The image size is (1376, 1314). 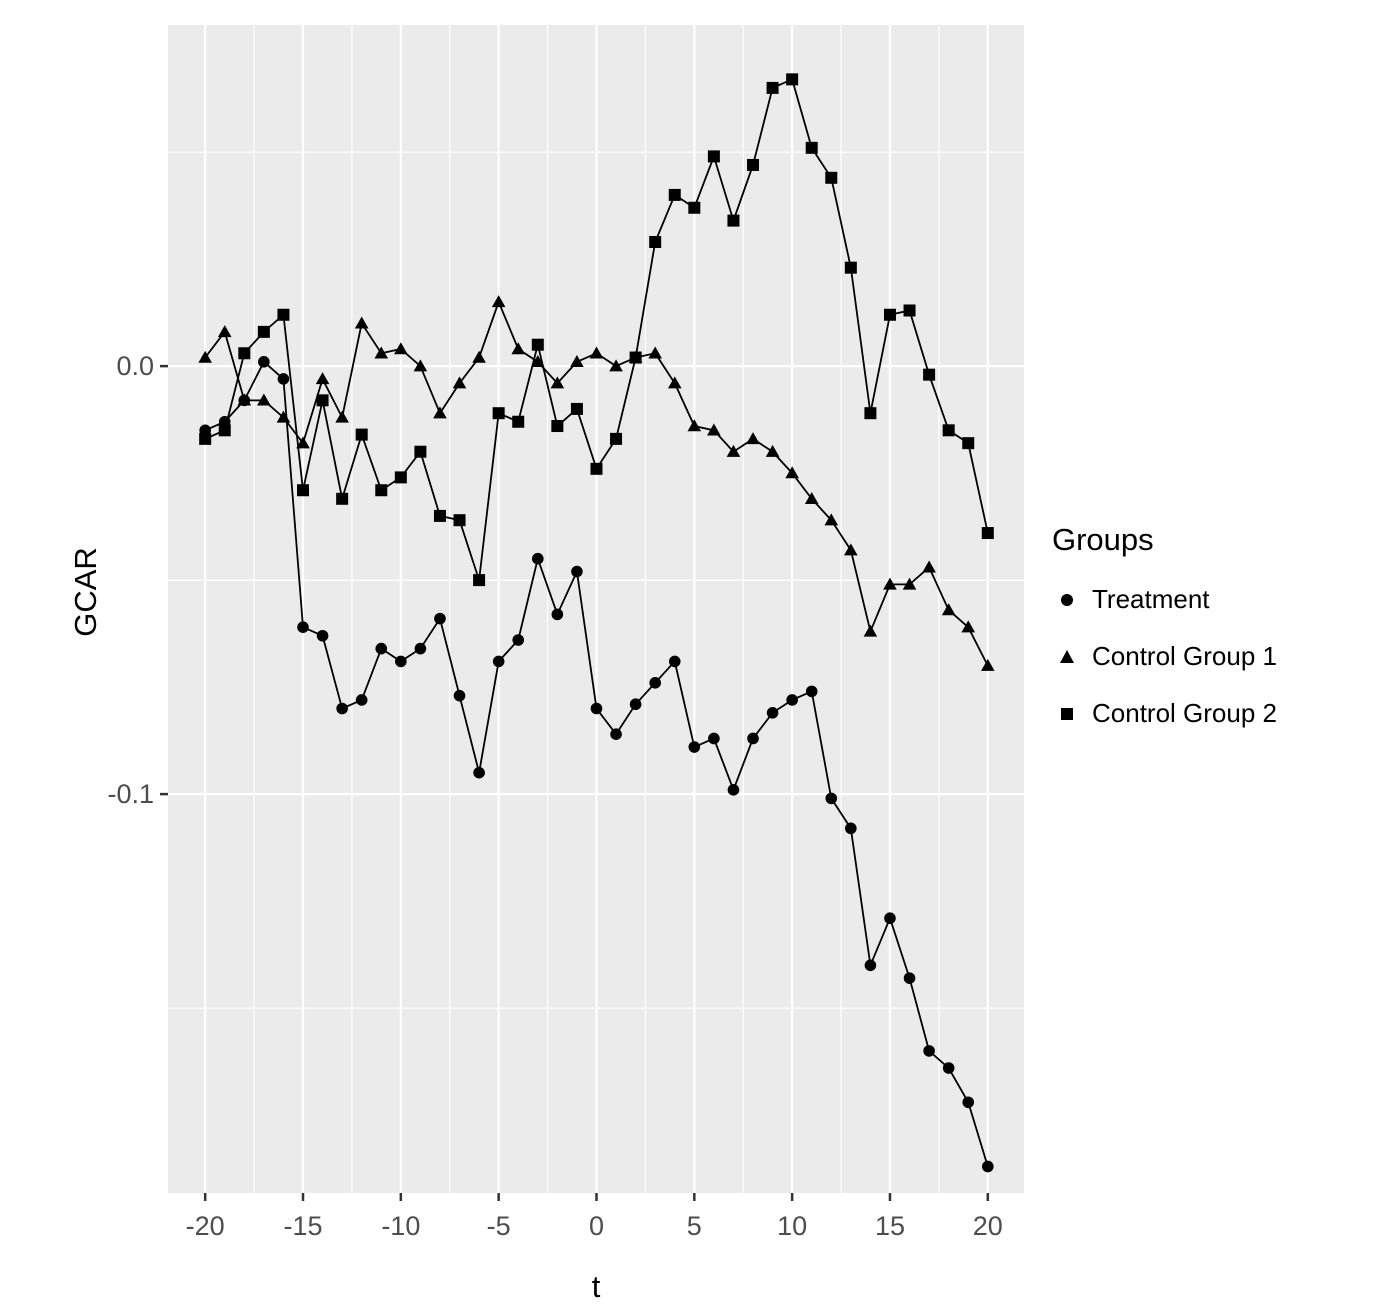 I want to click on x-tick-label: -5, so click(x=499, y=1226).